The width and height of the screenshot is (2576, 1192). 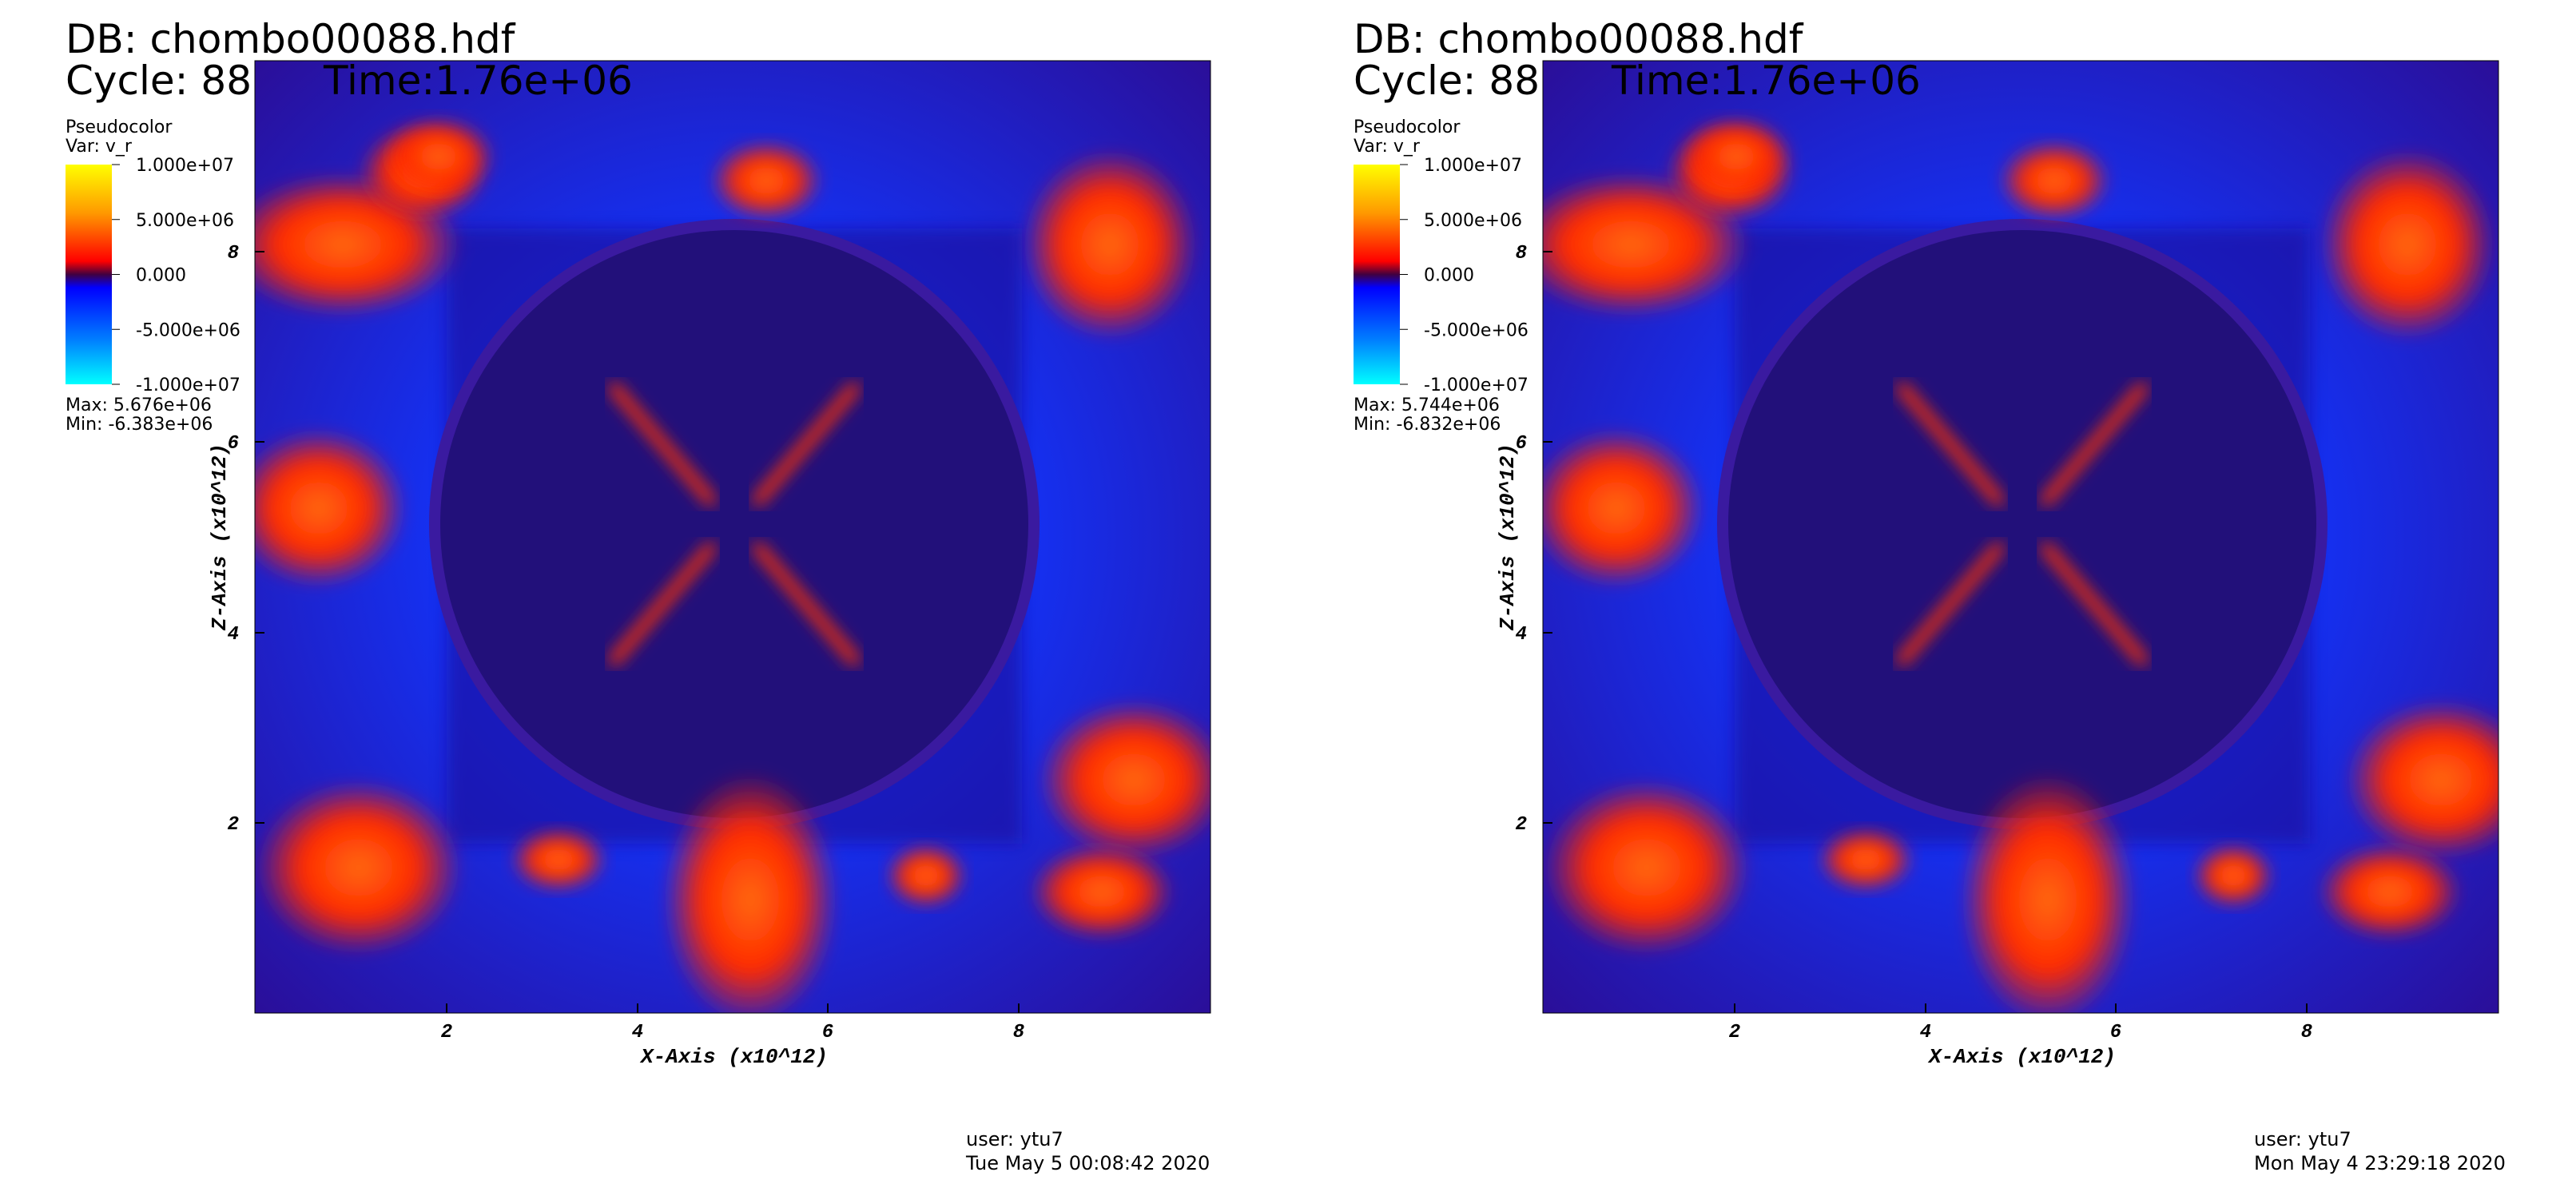 I want to click on legend-min: Min: -6.383e+06, so click(x=139, y=425).